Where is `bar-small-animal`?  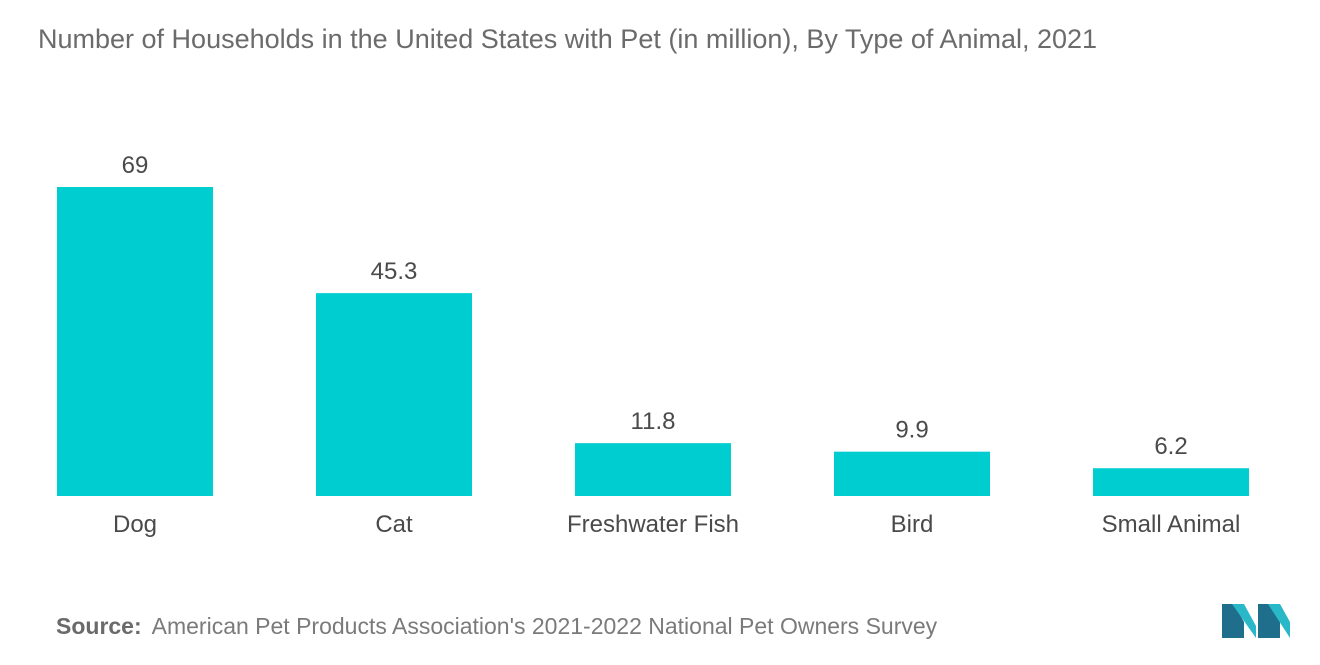
bar-small-animal is located at coordinates (1171, 482).